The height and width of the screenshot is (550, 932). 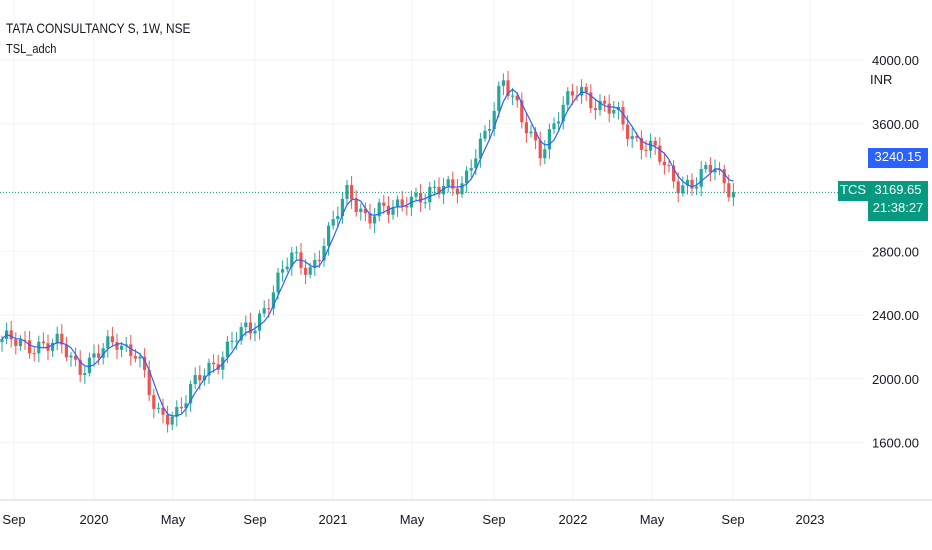 I want to click on currency-label: INR, so click(x=881, y=79).